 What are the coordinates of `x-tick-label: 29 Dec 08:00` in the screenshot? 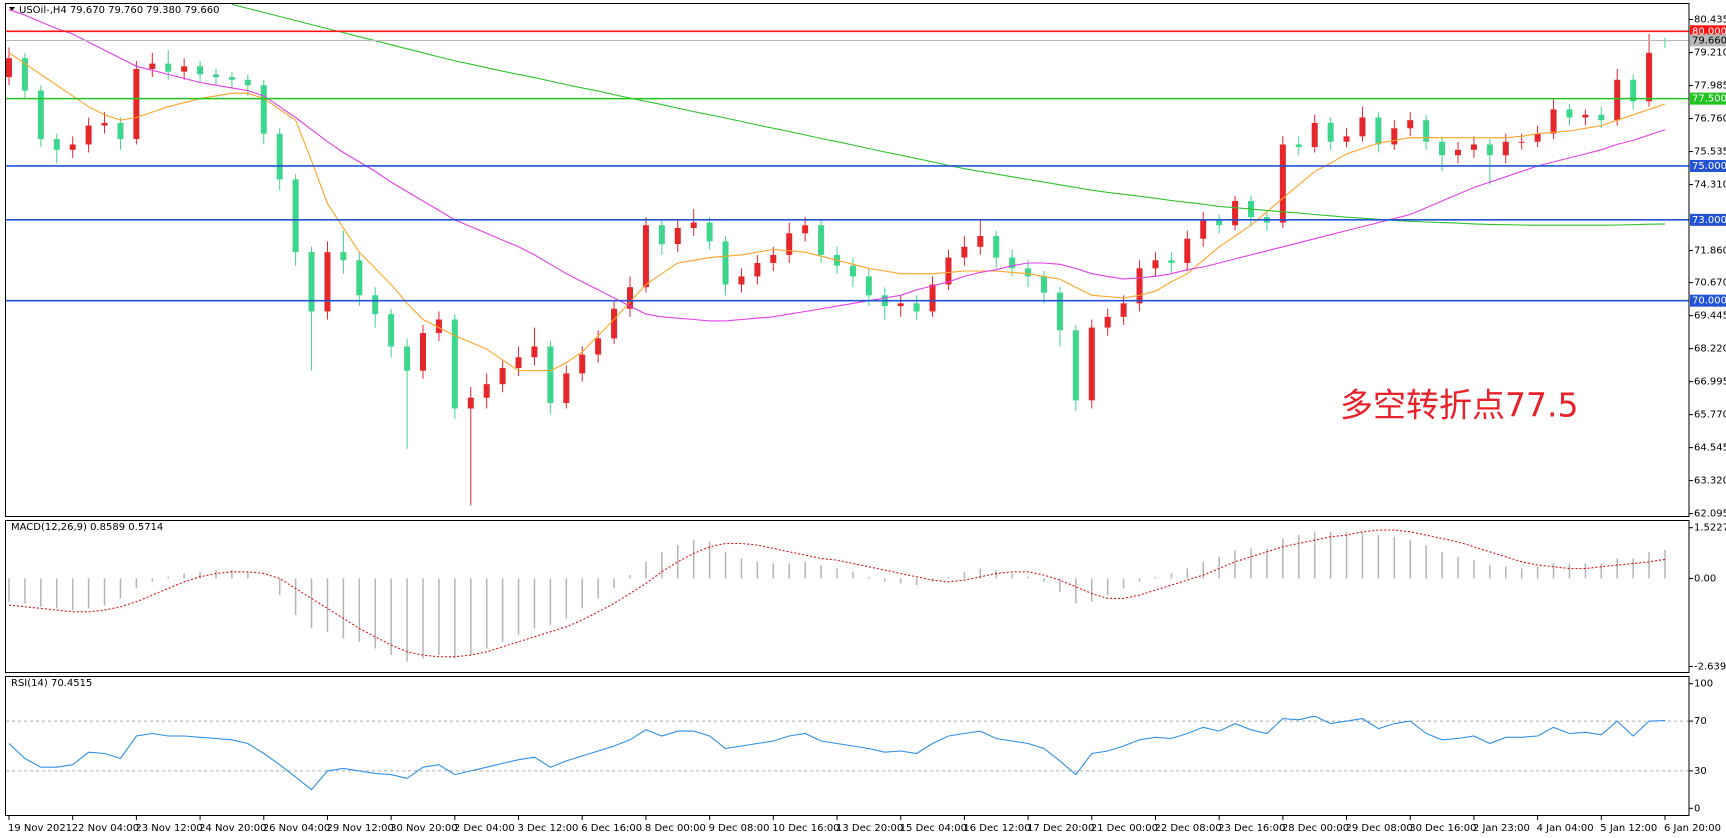 It's located at (1379, 828).